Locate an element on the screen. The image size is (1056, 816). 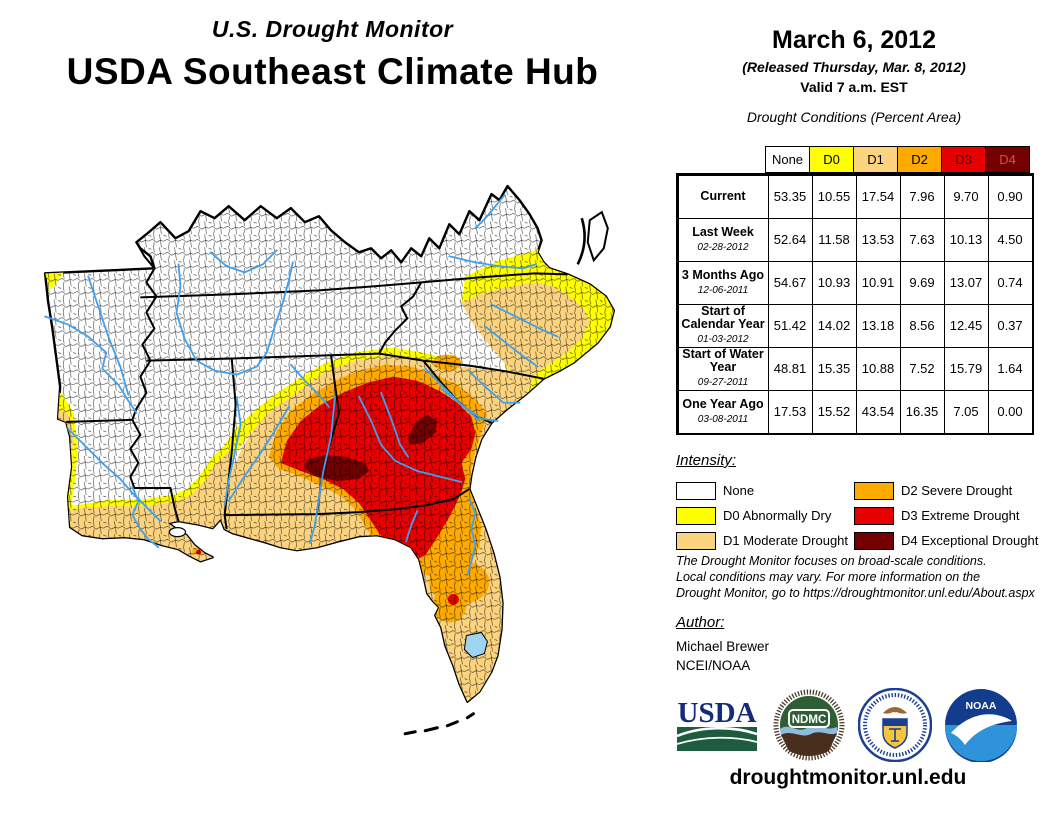
legend-label: D2 Severe Drought is located at coordinates (957, 490).